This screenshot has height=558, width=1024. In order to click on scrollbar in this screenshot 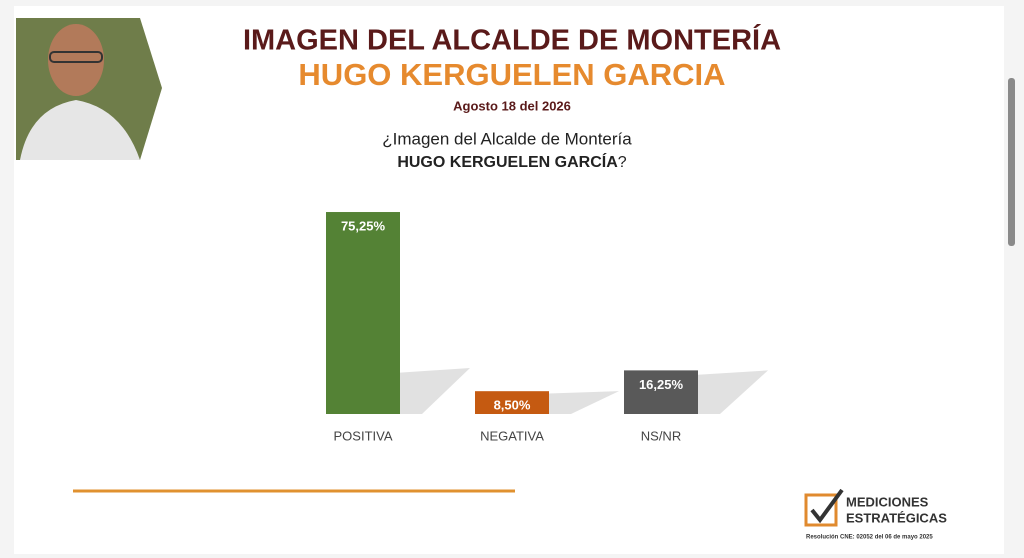, I will do `click(1011, 162)`.